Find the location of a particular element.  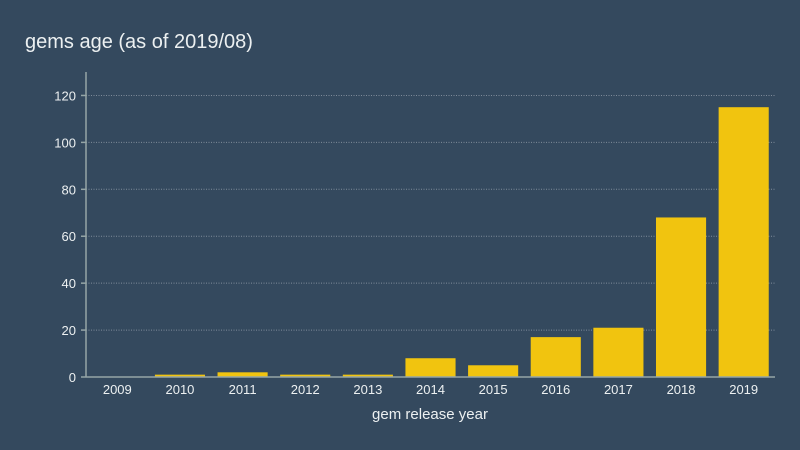

y-tick-label: 80 is located at coordinates (69, 189).